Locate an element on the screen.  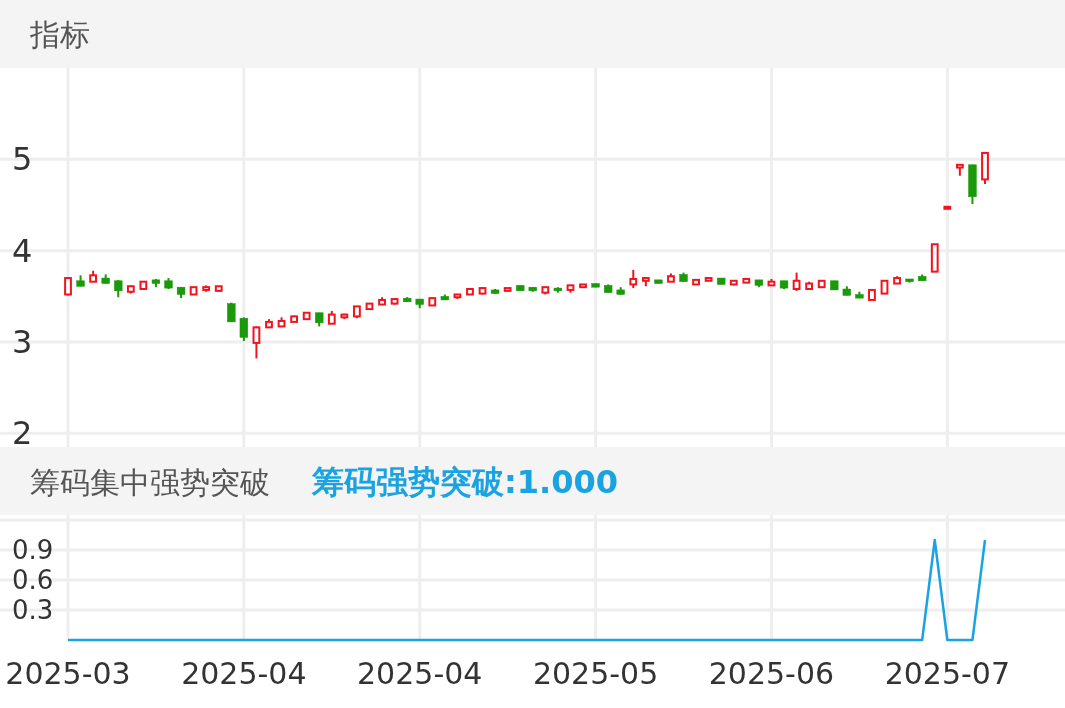
y-tick-label: 2 is located at coordinates (22, 433).